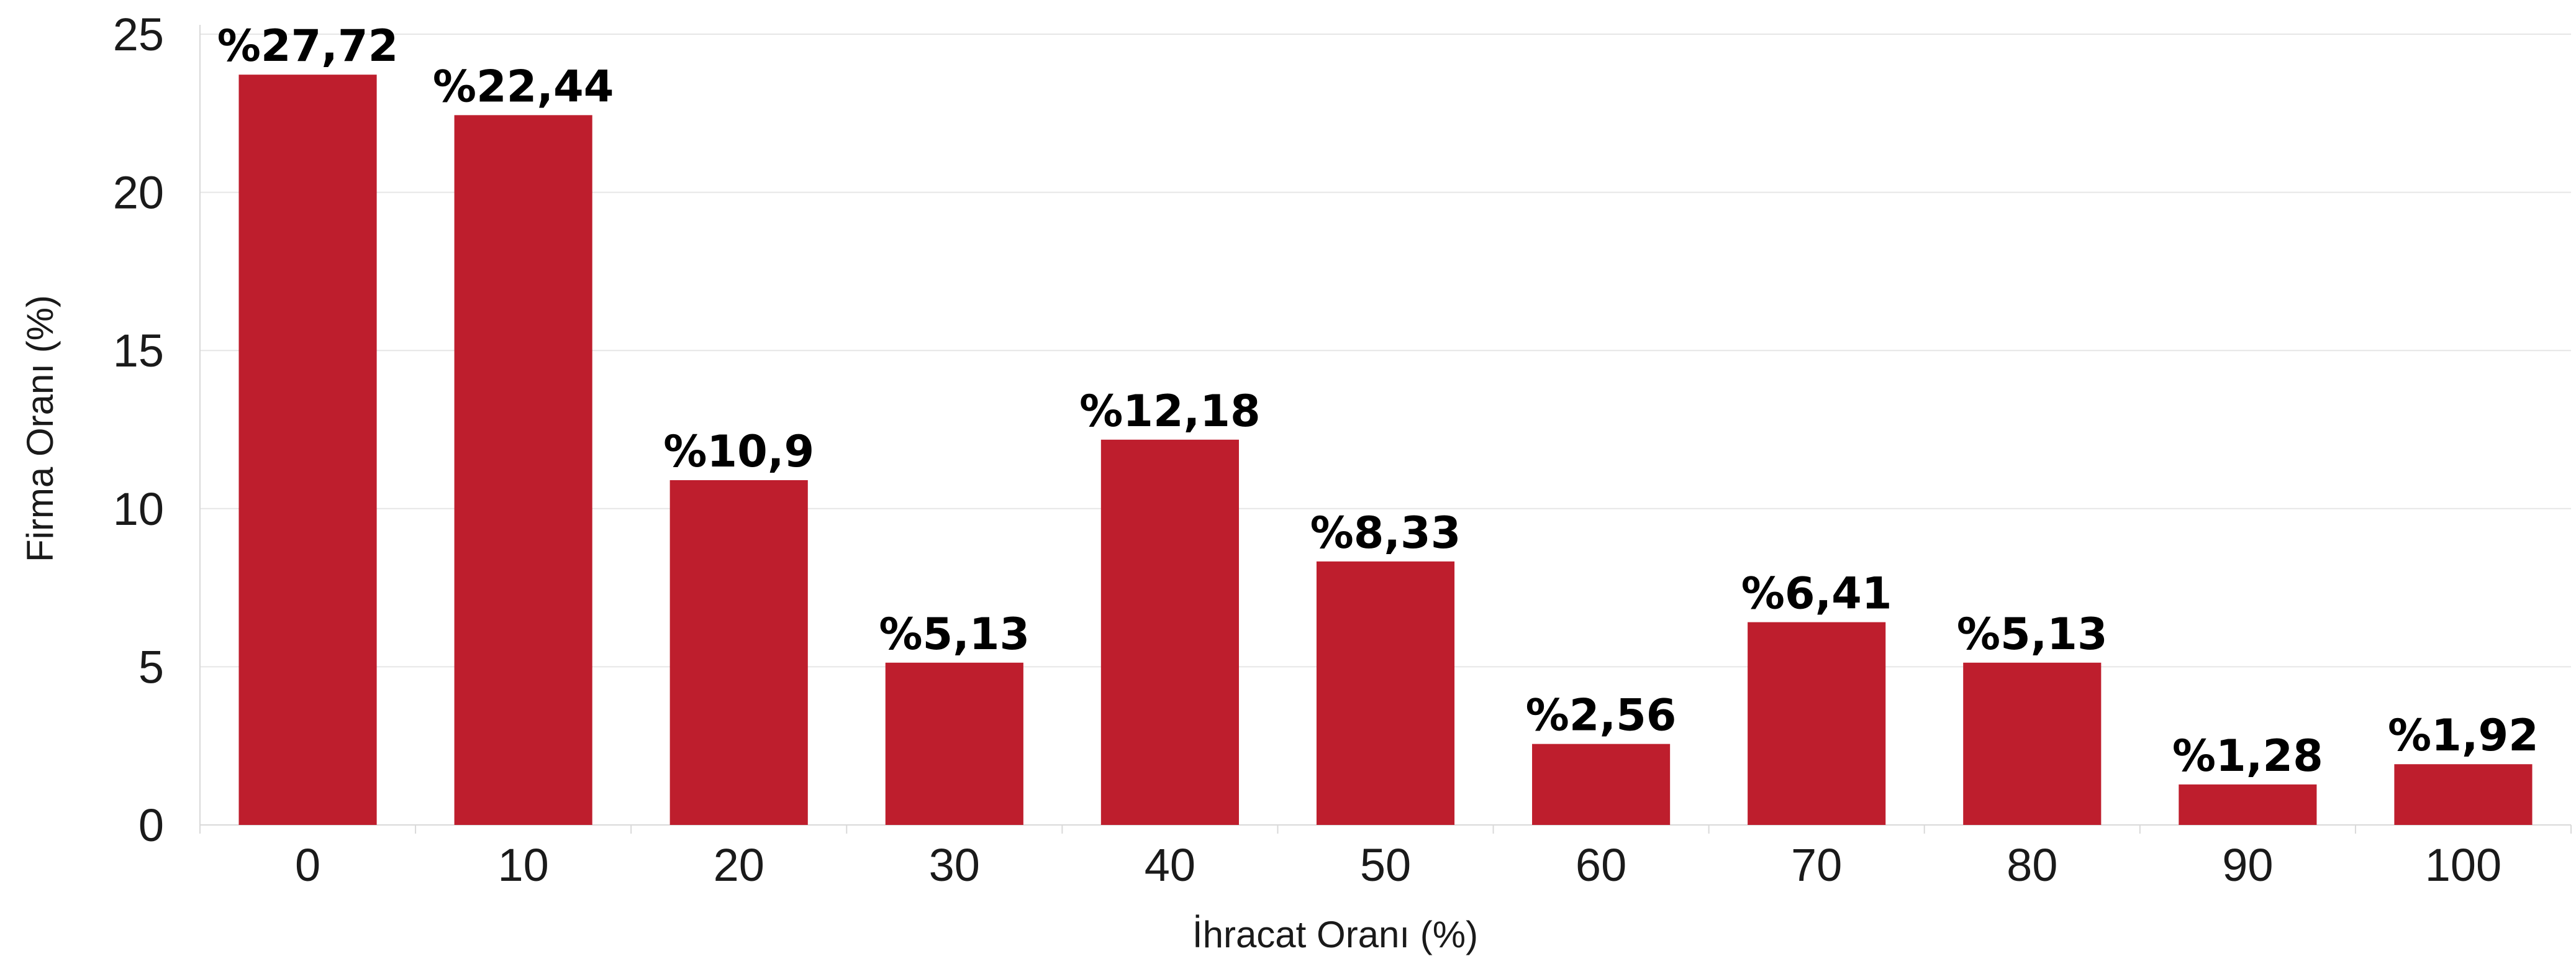 Image resolution: width=2576 pixels, height=956 pixels. I want to click on y-tick-label: 25, so click(138, 34).